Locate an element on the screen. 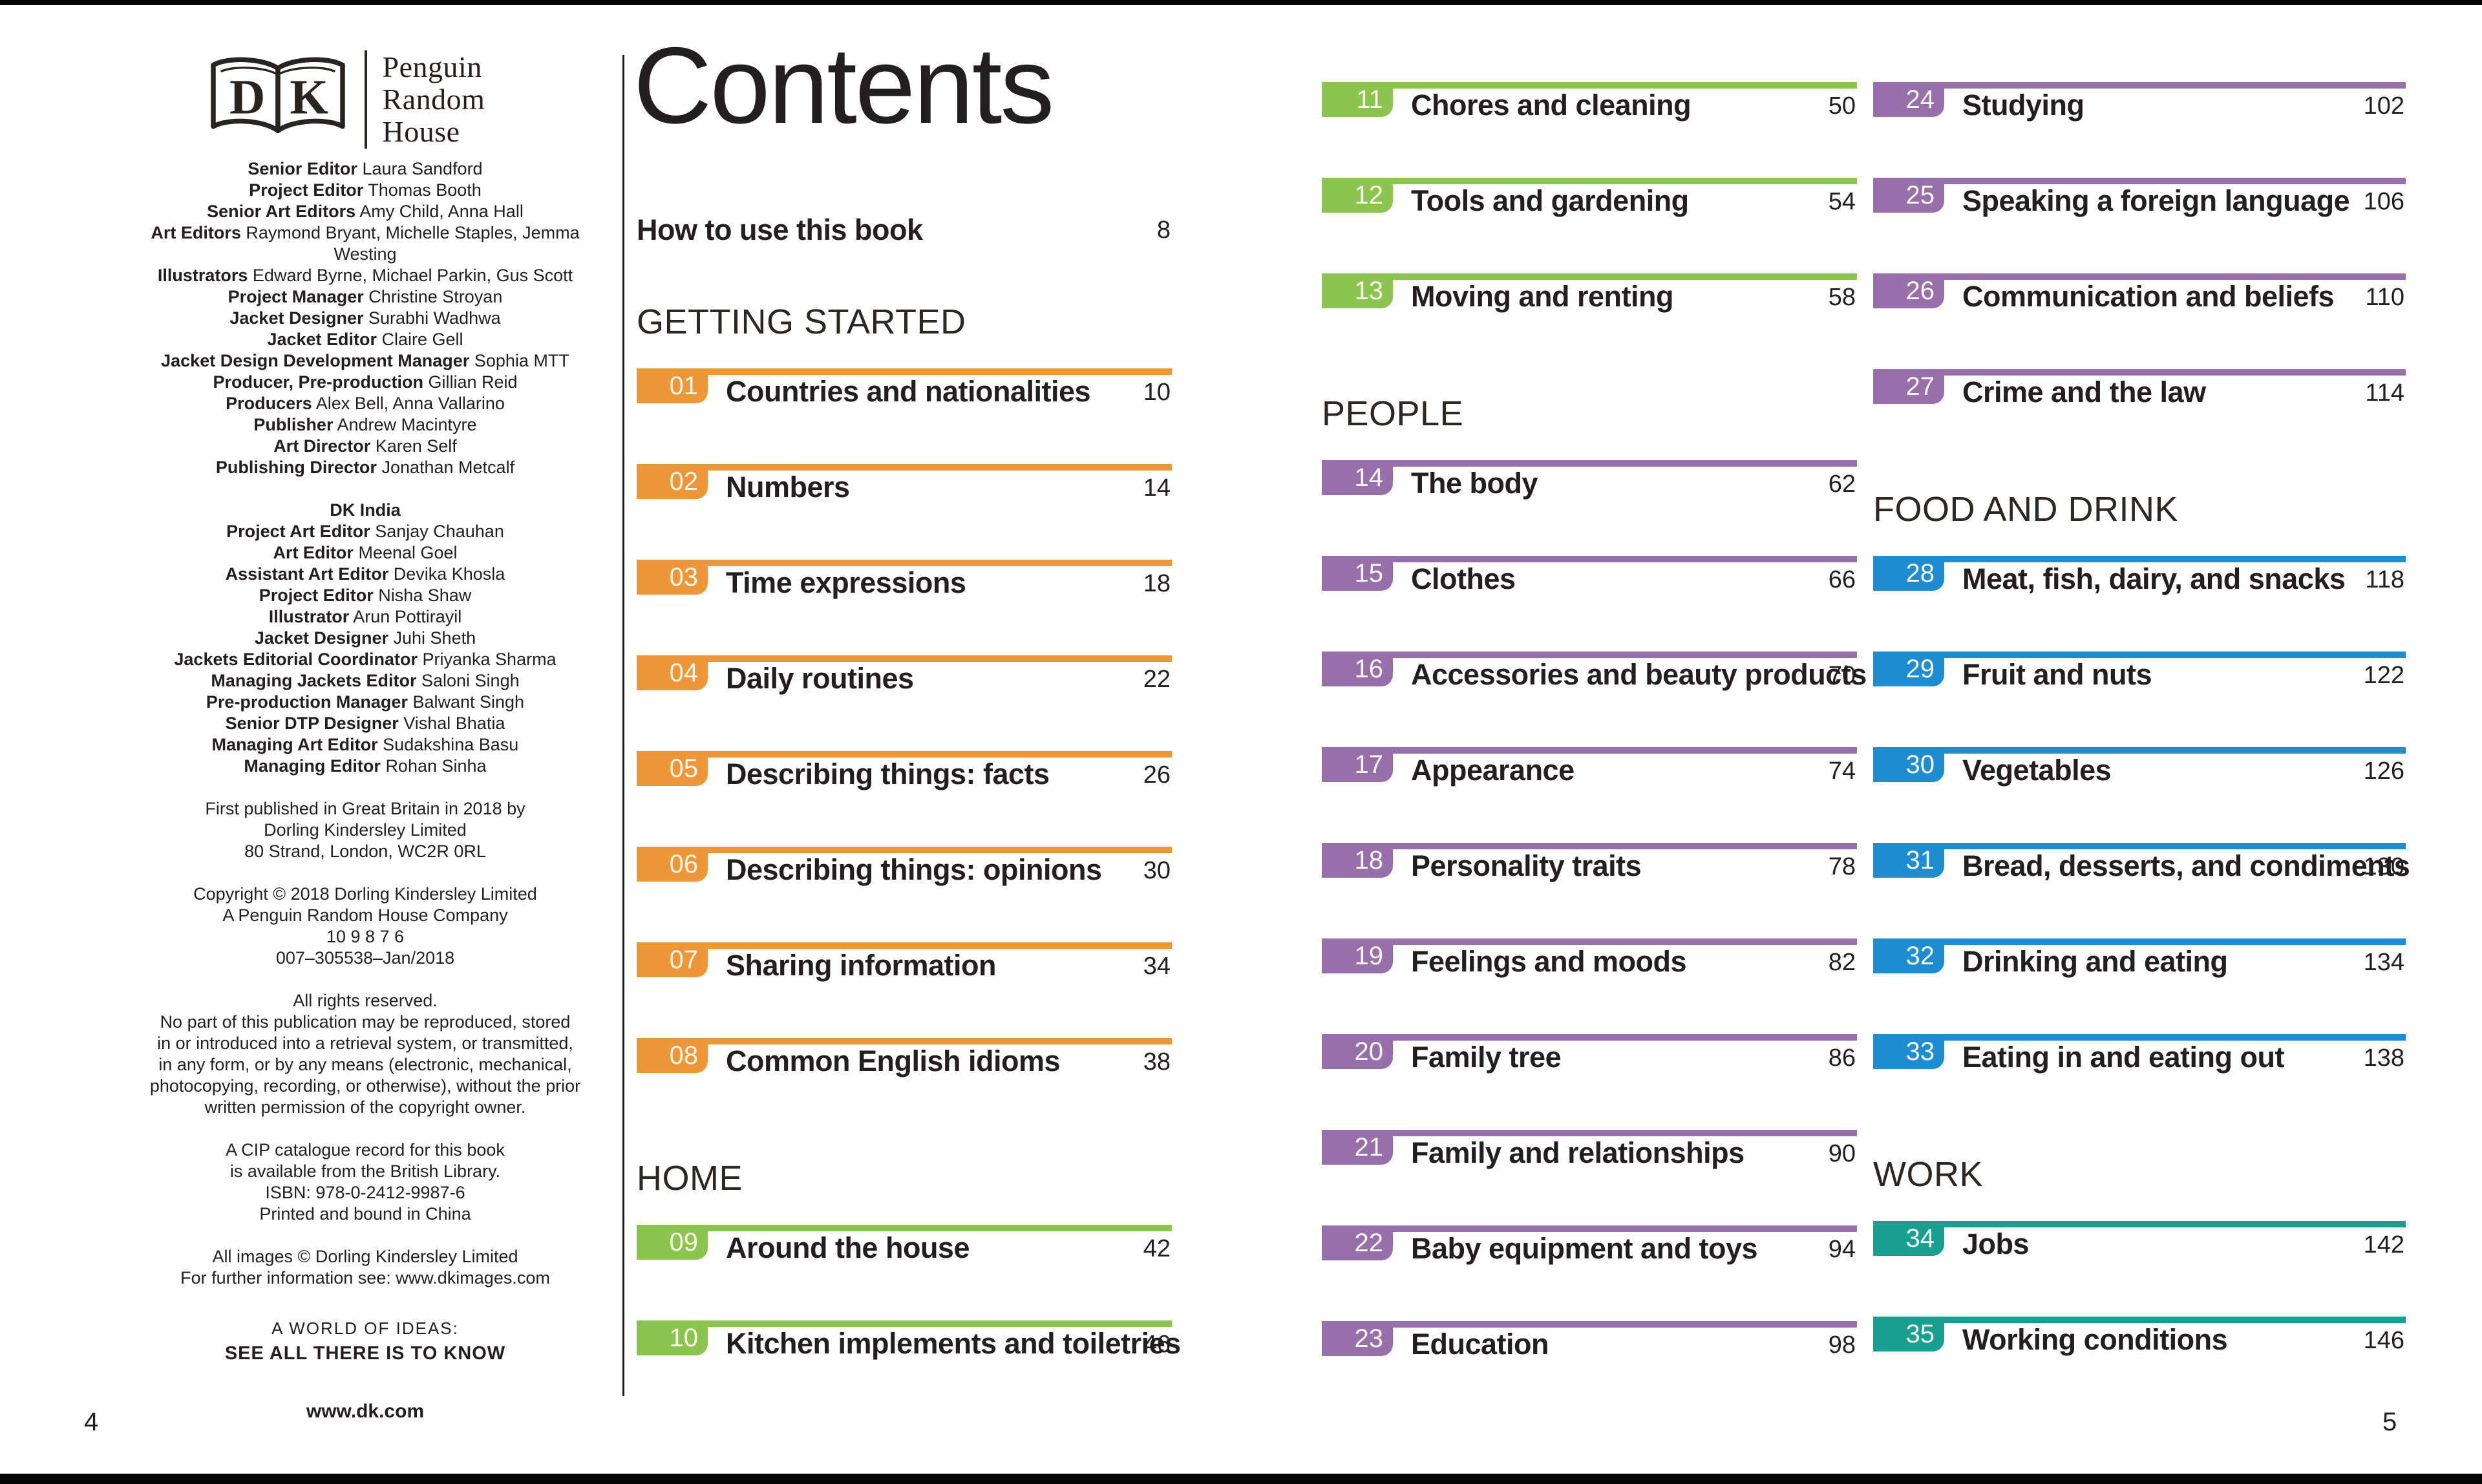 The width and height of the screenshot is (2482, 1484). entry-number-tab: 10 is located at coordinates (672, 1338).